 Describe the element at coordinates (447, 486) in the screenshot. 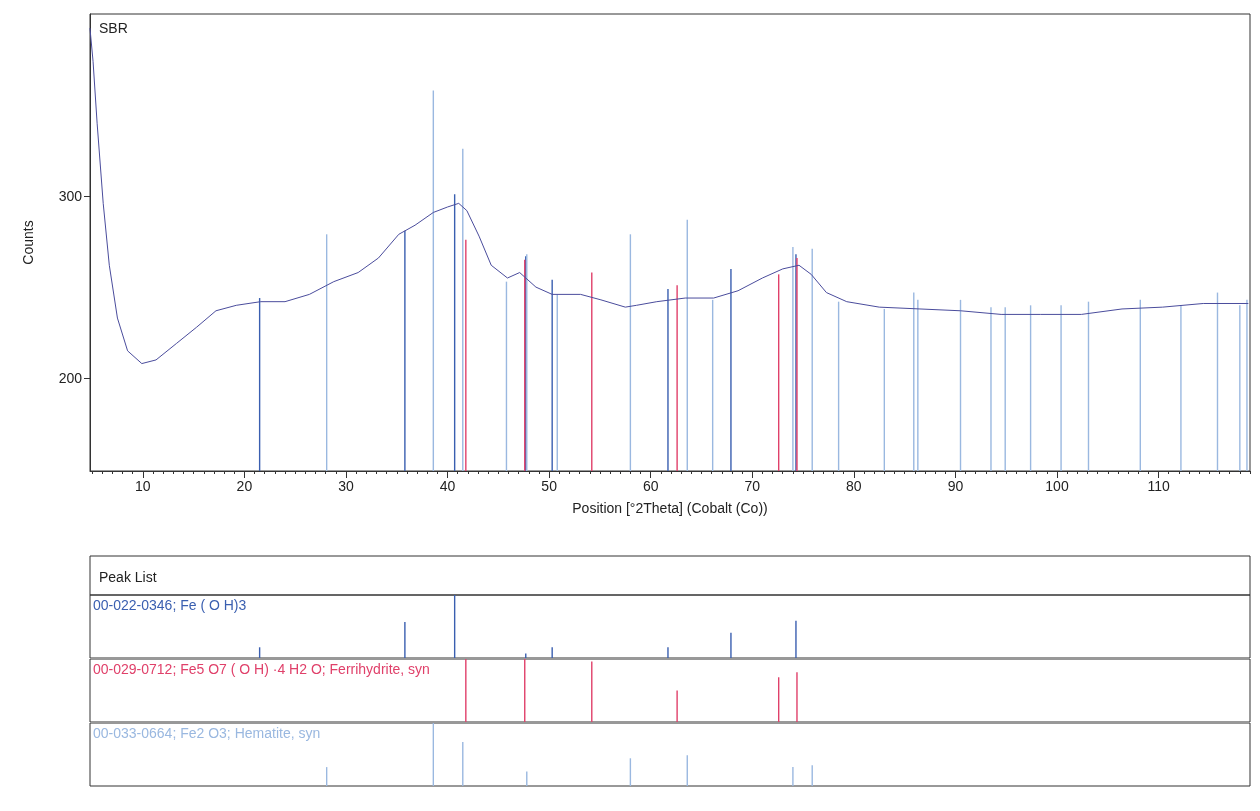

I see `x-tick-label: 40` at that location.